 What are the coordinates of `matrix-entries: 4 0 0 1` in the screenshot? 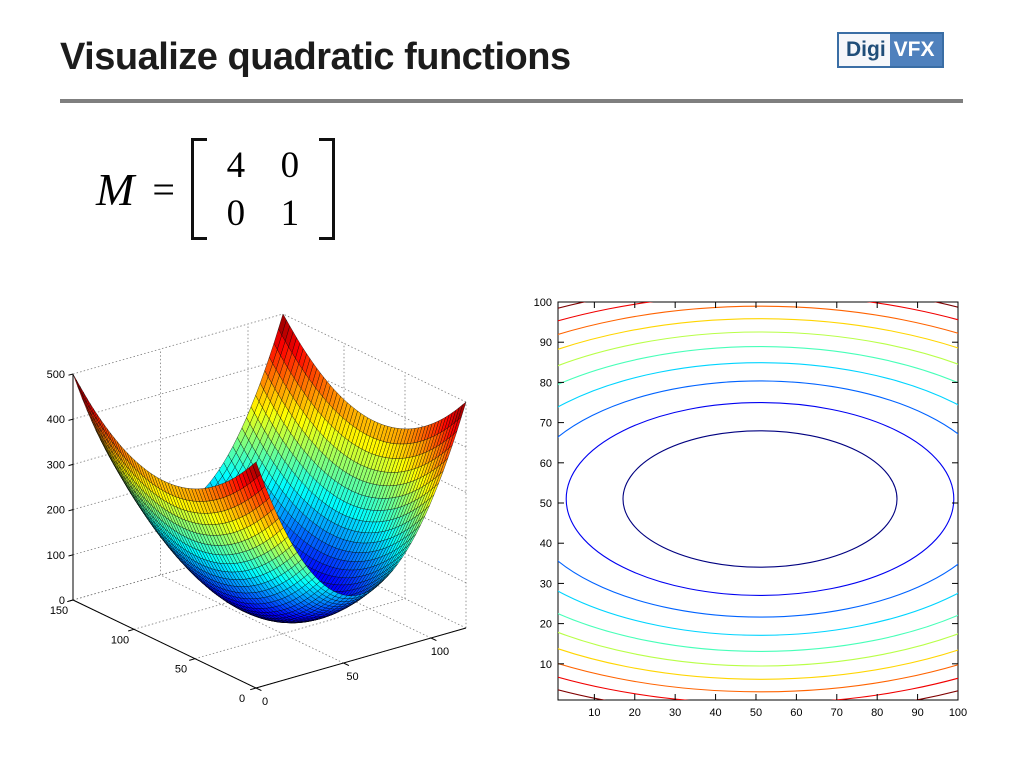 It's located at (263, 189).